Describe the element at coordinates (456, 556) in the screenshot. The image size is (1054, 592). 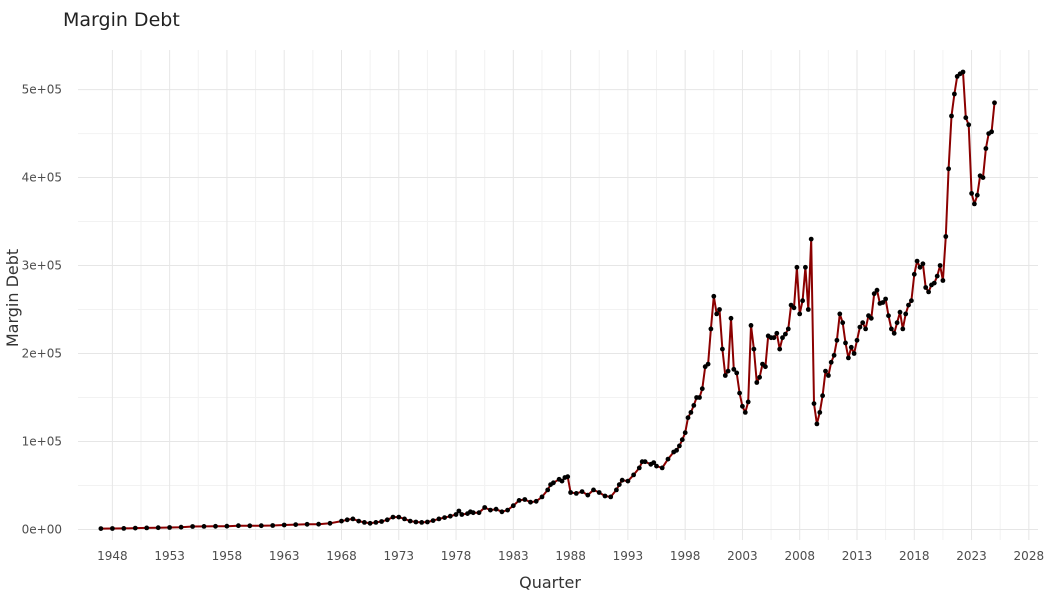
I see `x-tick-label: 1978` at that location.